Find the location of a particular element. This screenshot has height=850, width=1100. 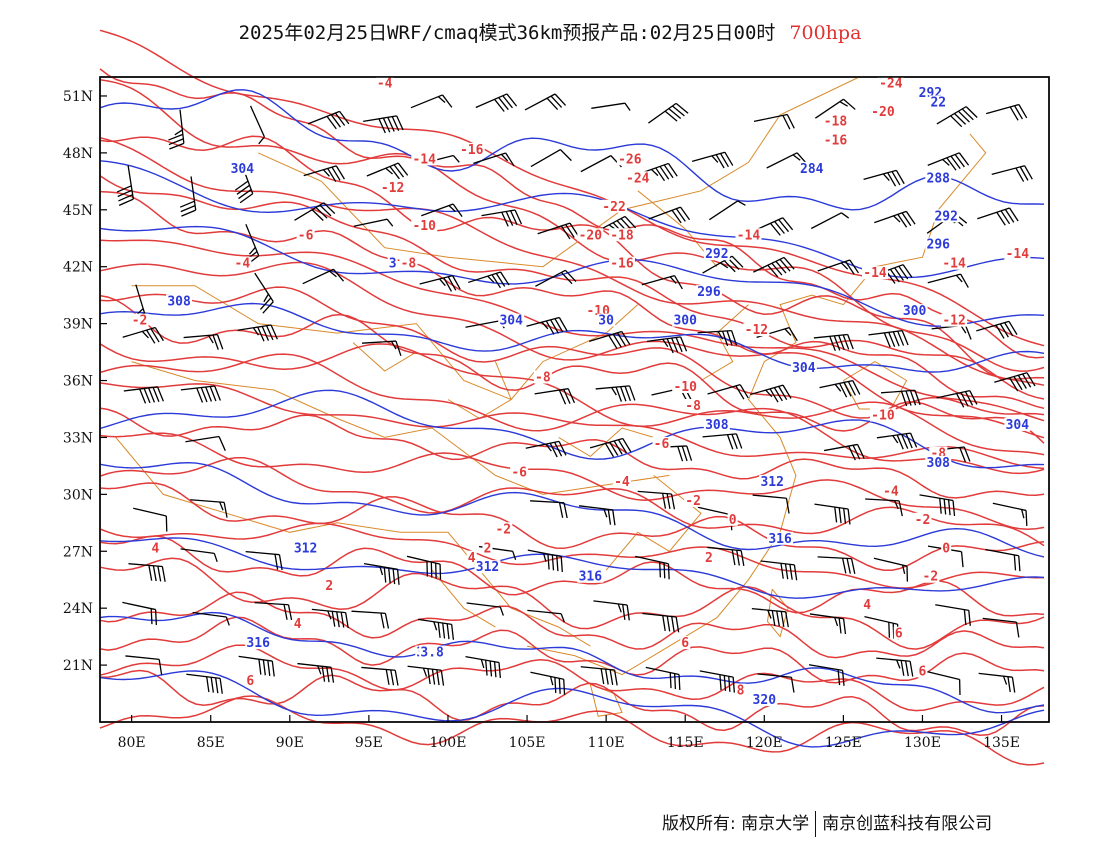

lat-tick-label: 30N is located at coordinates (78, 495).